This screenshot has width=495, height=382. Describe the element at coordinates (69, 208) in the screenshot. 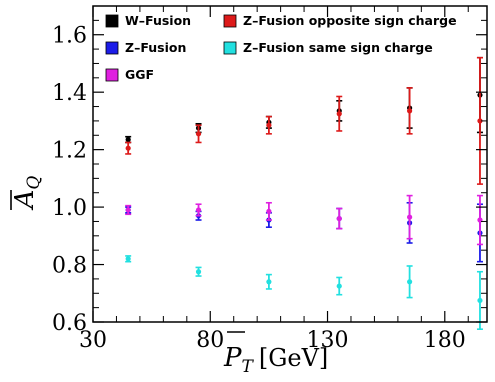

I see `y-tick-label: 1.0` at that location.